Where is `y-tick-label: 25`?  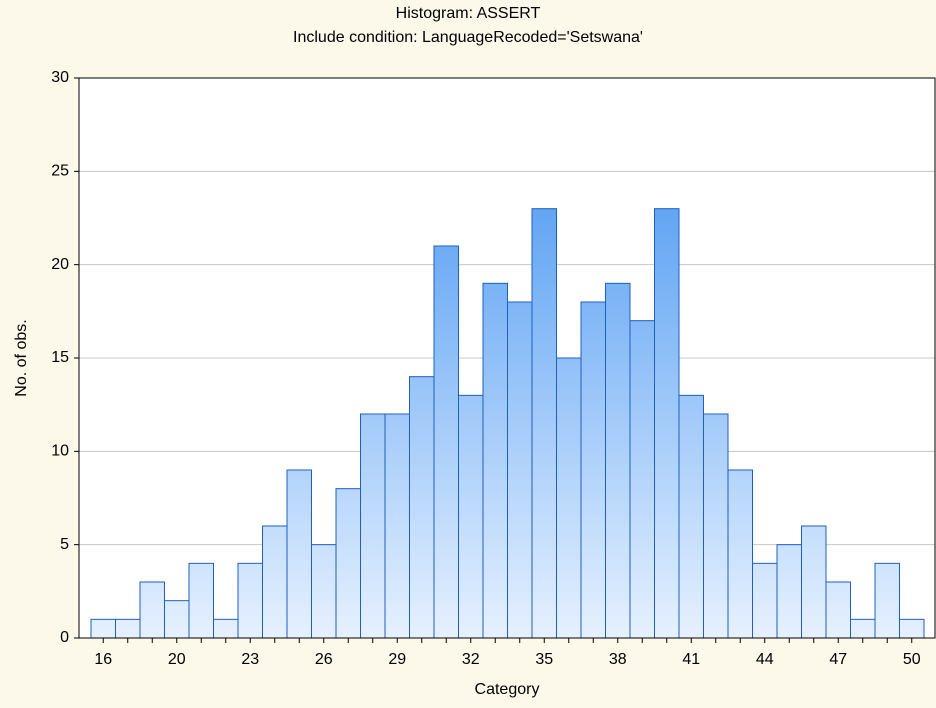
y-tick-label: 25 is located at coordinates (60, 171).